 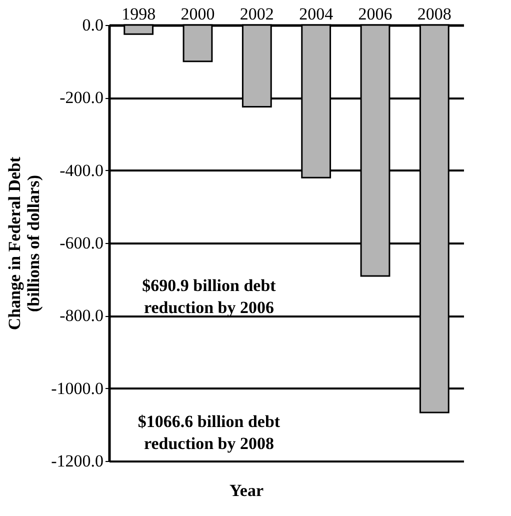 I want to click on x-tick-label: 2000, so click(x=197, y=14).